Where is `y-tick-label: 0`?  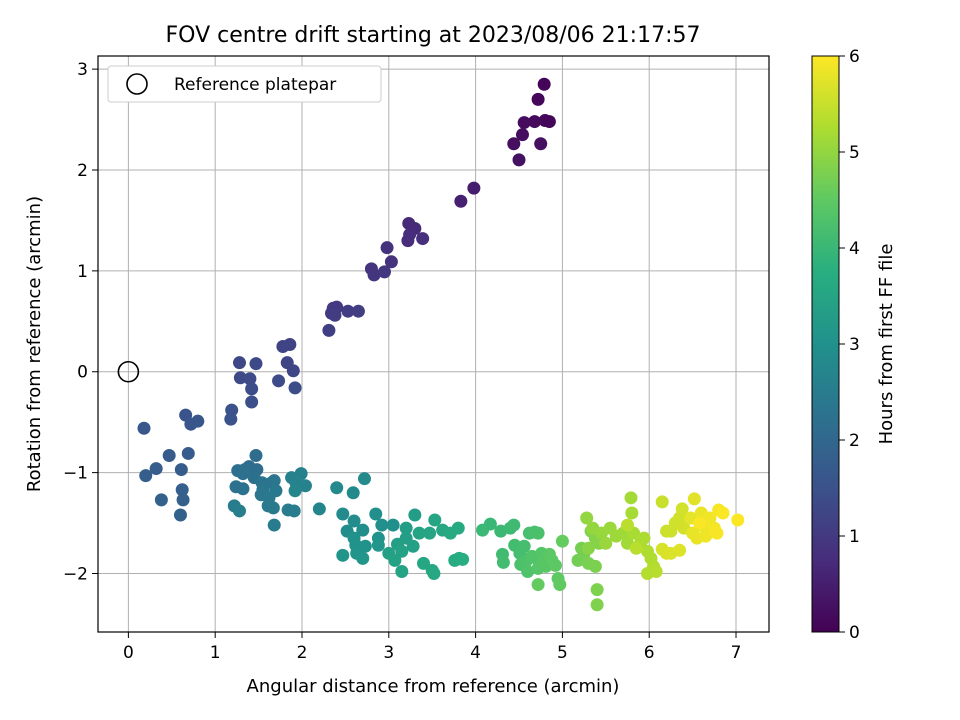
y-tick-label: 0 is located at coordinates (82, 373).